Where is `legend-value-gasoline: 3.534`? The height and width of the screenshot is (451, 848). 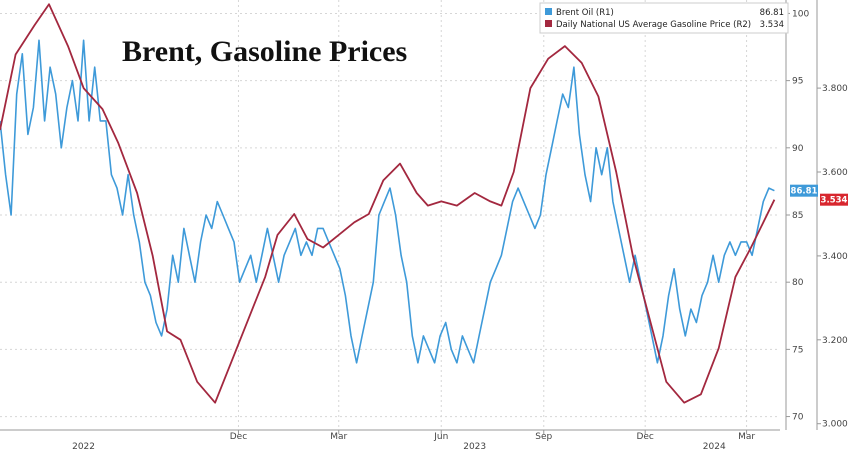 legend-value-gasoline: 3.534 is located at coordinates (772, 25).